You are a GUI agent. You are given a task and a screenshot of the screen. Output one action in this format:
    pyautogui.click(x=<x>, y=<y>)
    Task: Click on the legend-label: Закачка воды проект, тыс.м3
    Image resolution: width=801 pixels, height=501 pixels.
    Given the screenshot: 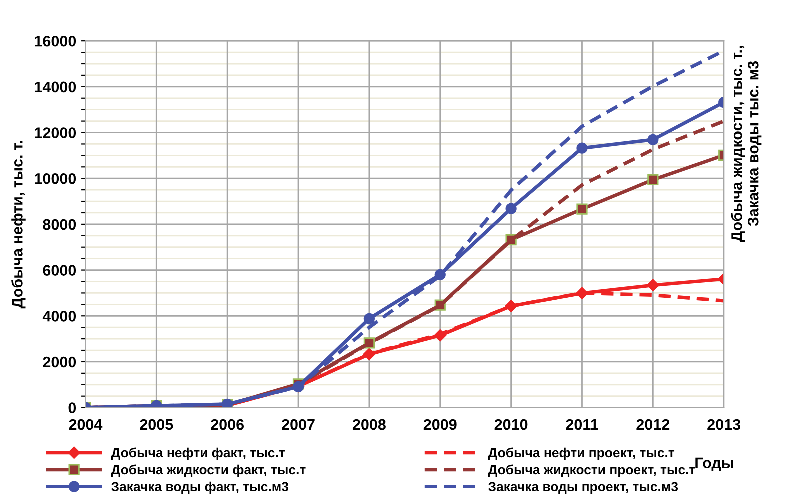 What is the action you would take?
    pyautogui.click(x=583, y=488)
    